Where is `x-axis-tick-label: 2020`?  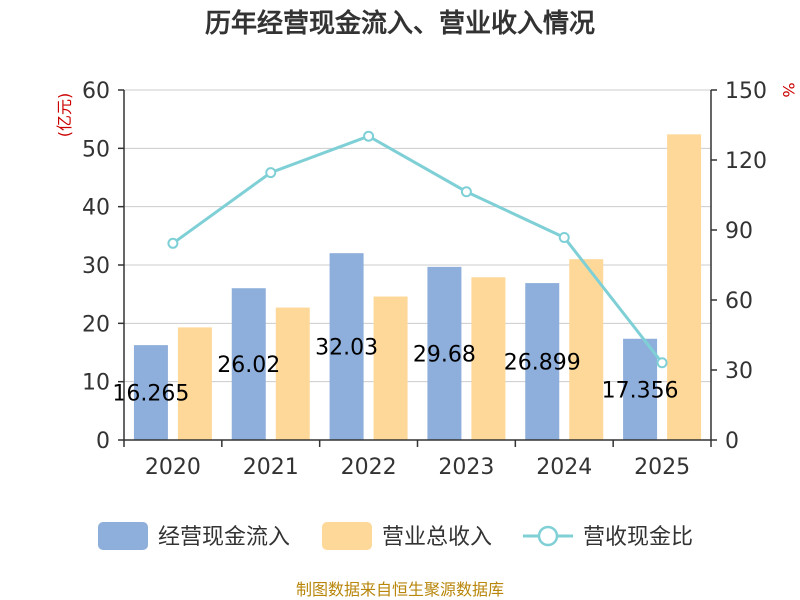 x-axis-tick-label: 2020 is located at coordinates (173, 467).